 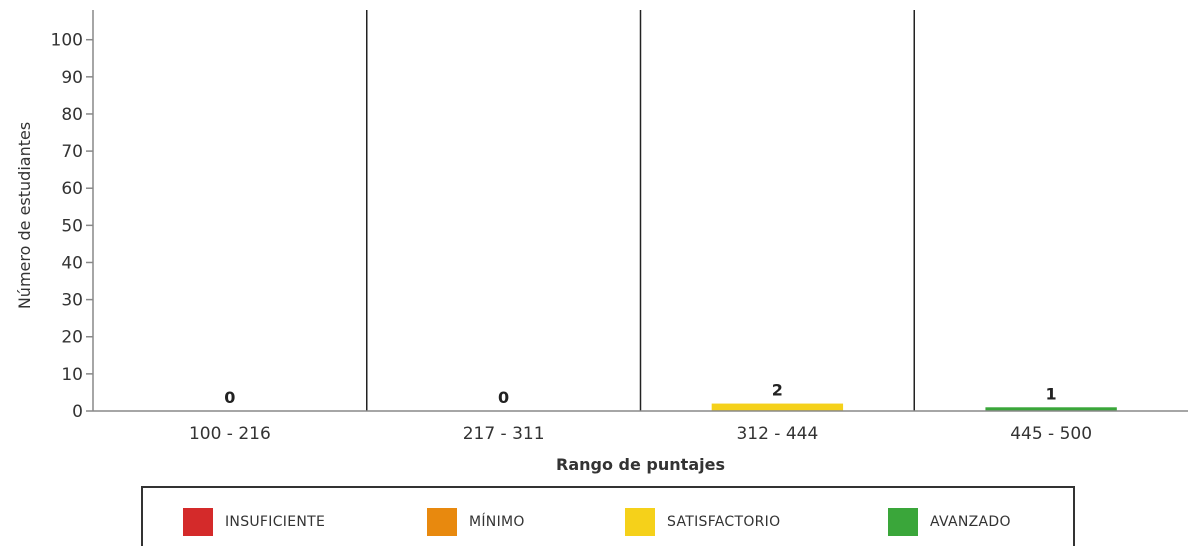 I want to click on legend-item-insuficiente: INSUFICIENTE, so click(x=254, y=522).